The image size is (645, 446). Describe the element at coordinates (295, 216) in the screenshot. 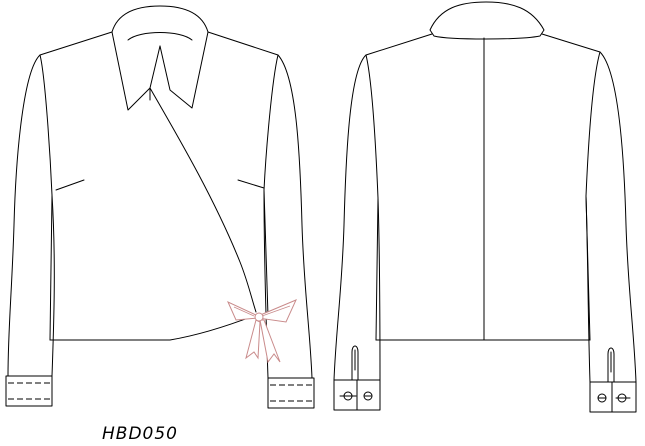

I see `front-right-sleeve-outer` at that location.